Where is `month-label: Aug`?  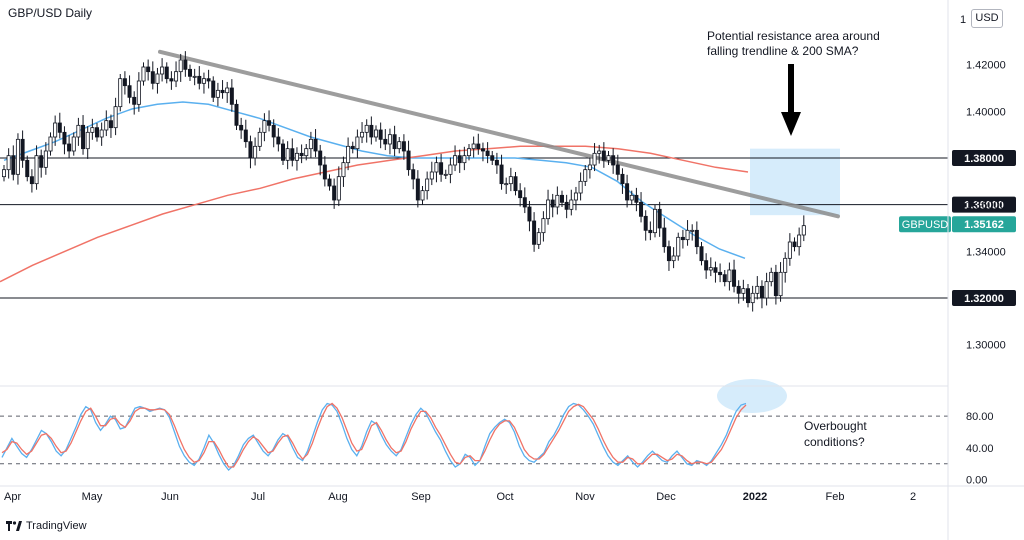
month-label: Aug is located at coordinates (338, 497).